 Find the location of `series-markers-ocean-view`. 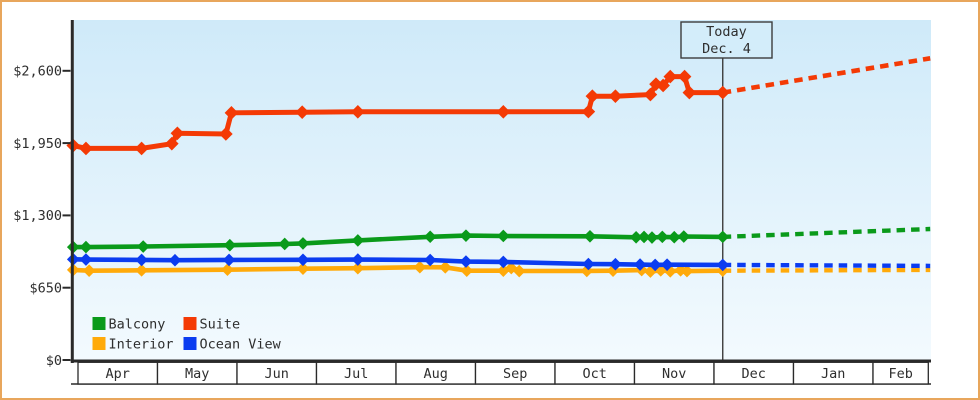

series-markers-ocean-view is located at coordinates (398, 262).